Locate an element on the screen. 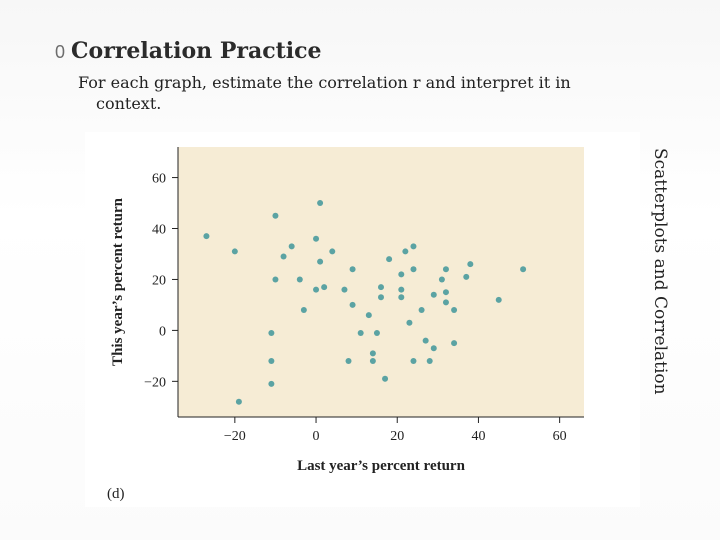 The height and width of the screenshot is (540, 720). x-tick-label: 40 is located at coordinates (478, 436).